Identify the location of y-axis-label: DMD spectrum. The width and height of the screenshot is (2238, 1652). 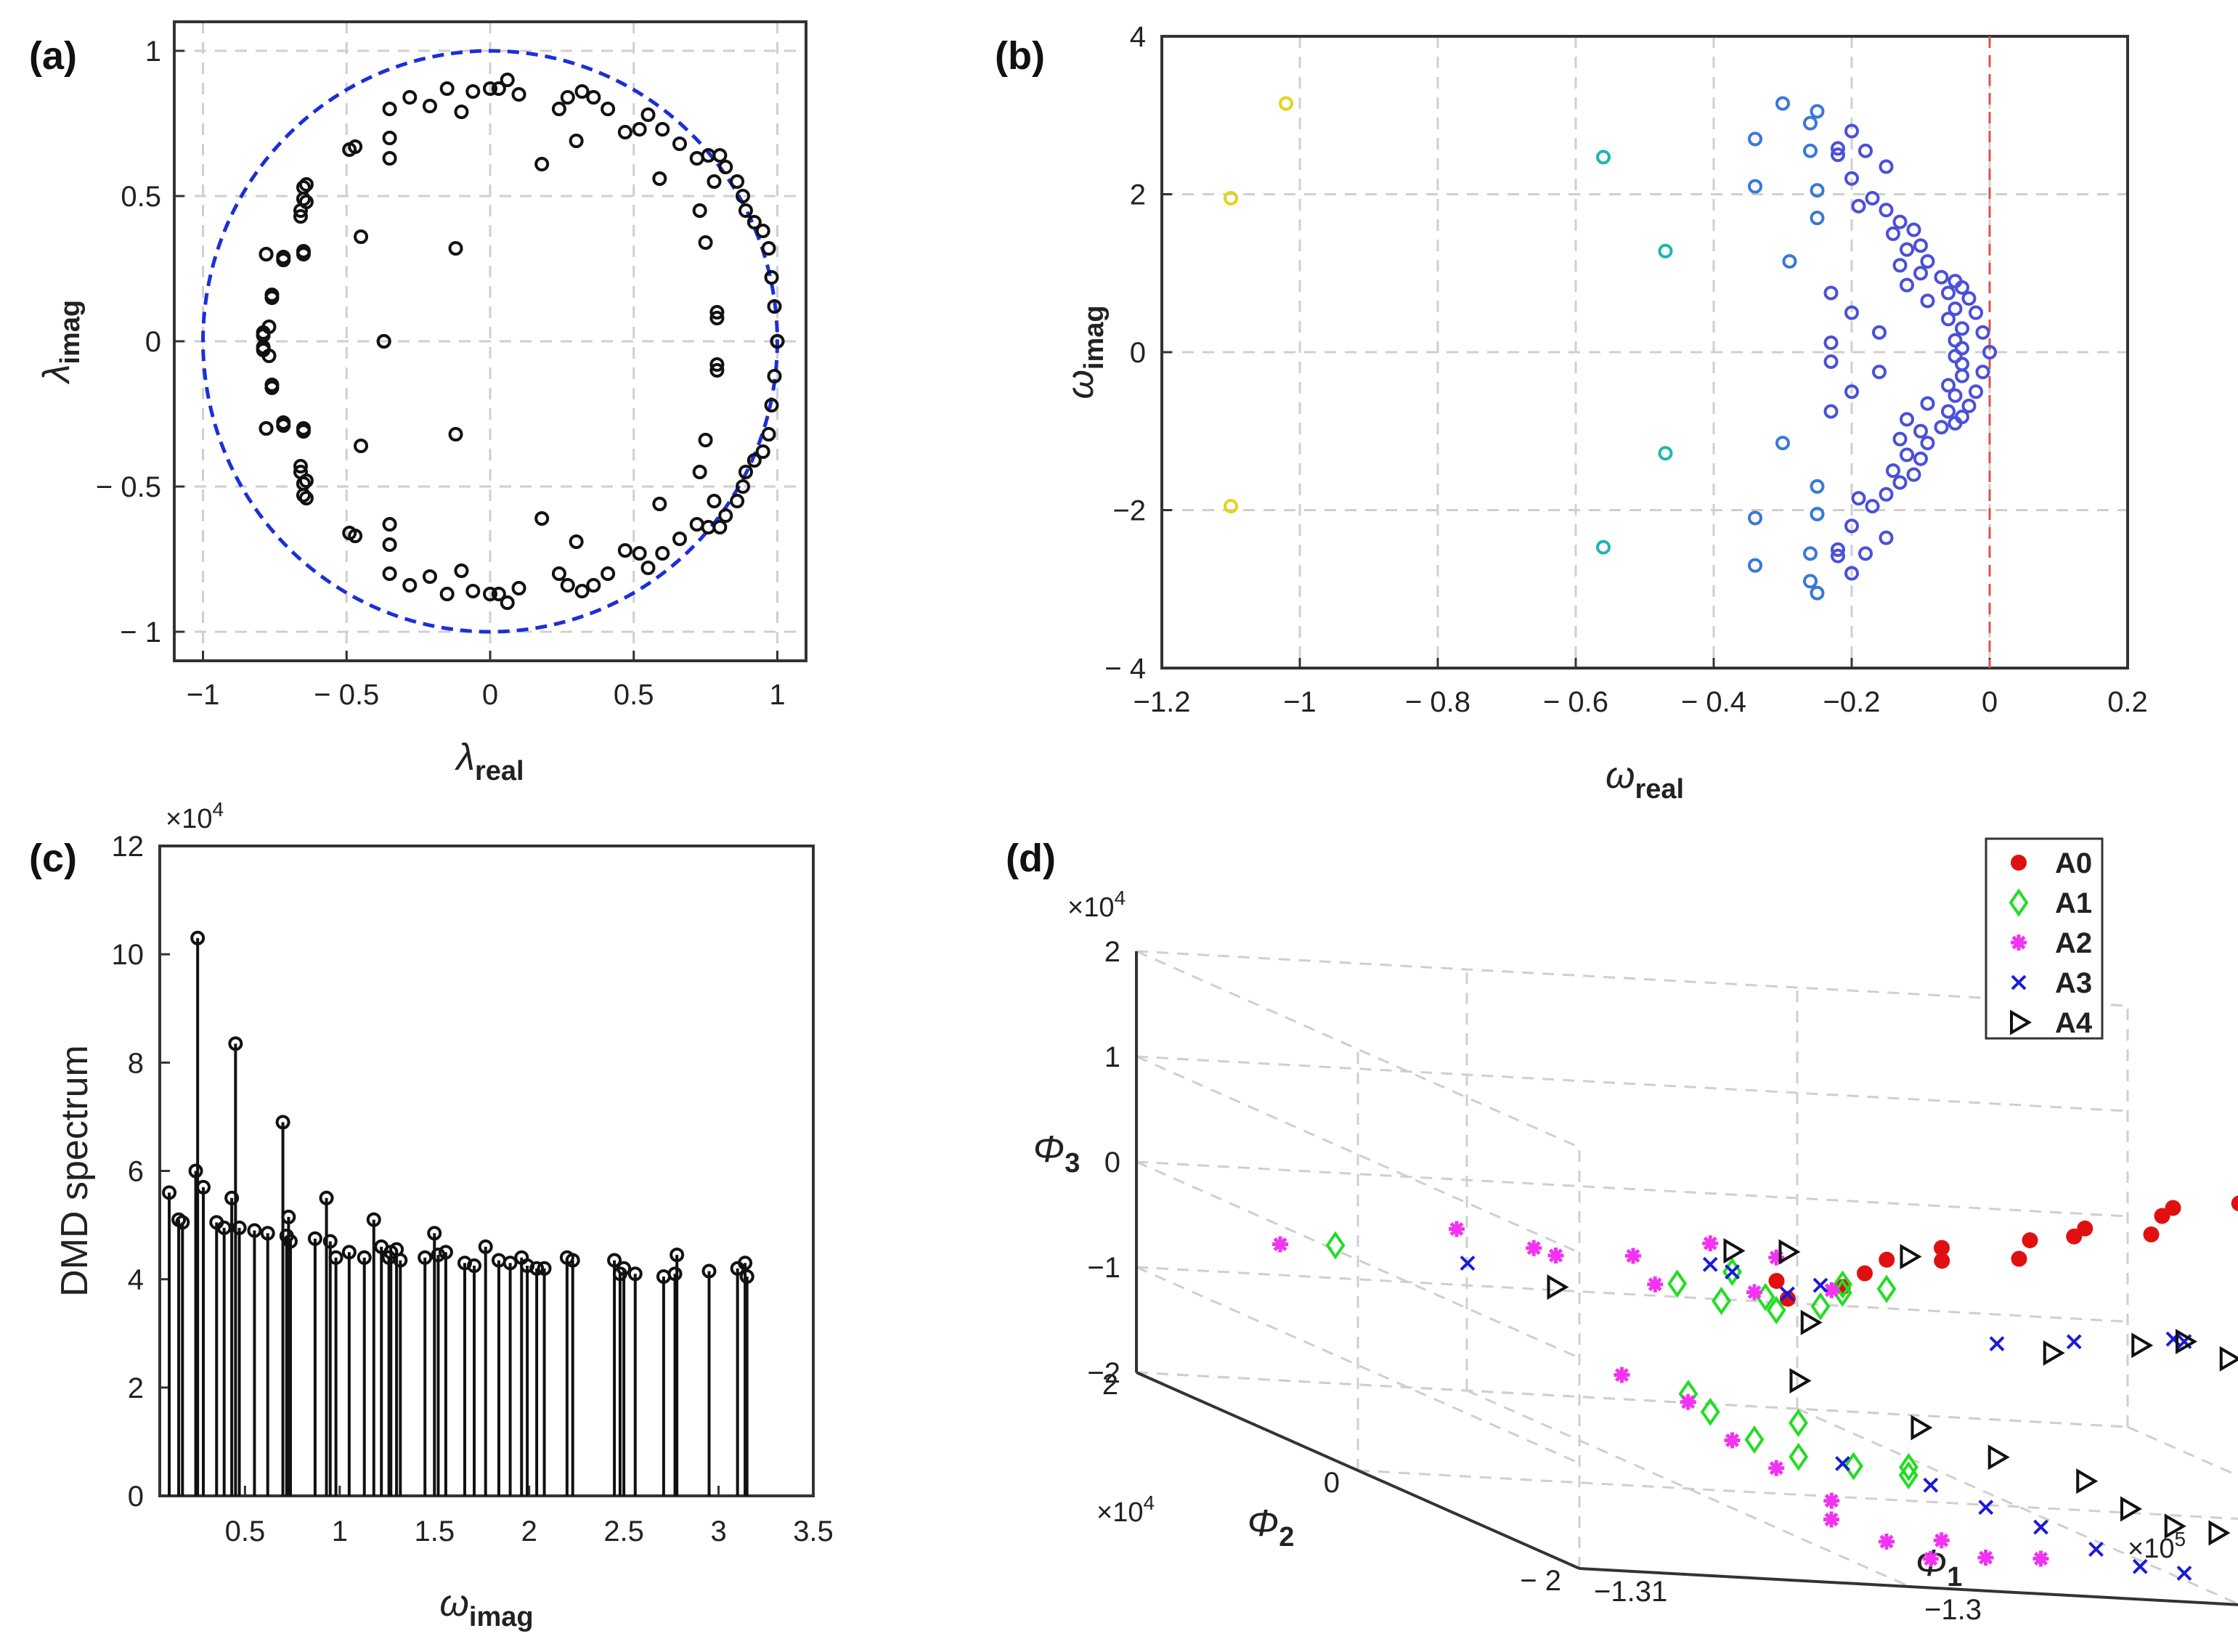
(75, 1171).